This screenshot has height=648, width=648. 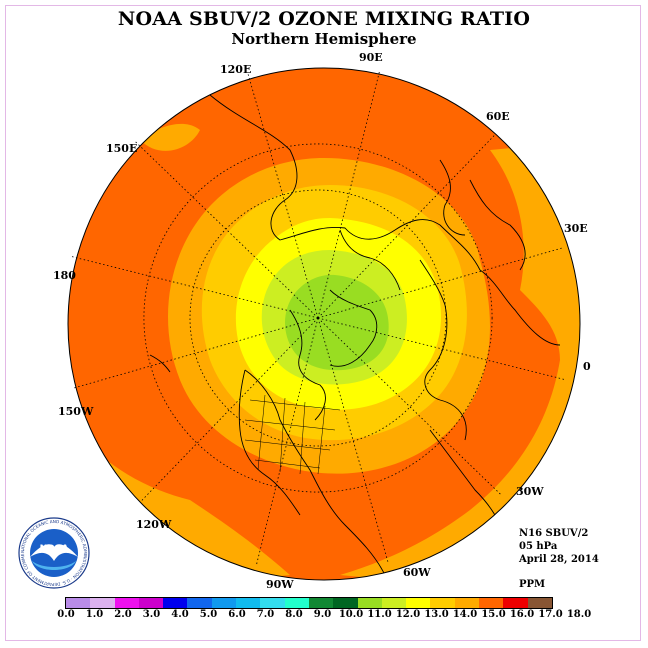 I want to click on coast-scandinavia, so click(x=443, y=350).